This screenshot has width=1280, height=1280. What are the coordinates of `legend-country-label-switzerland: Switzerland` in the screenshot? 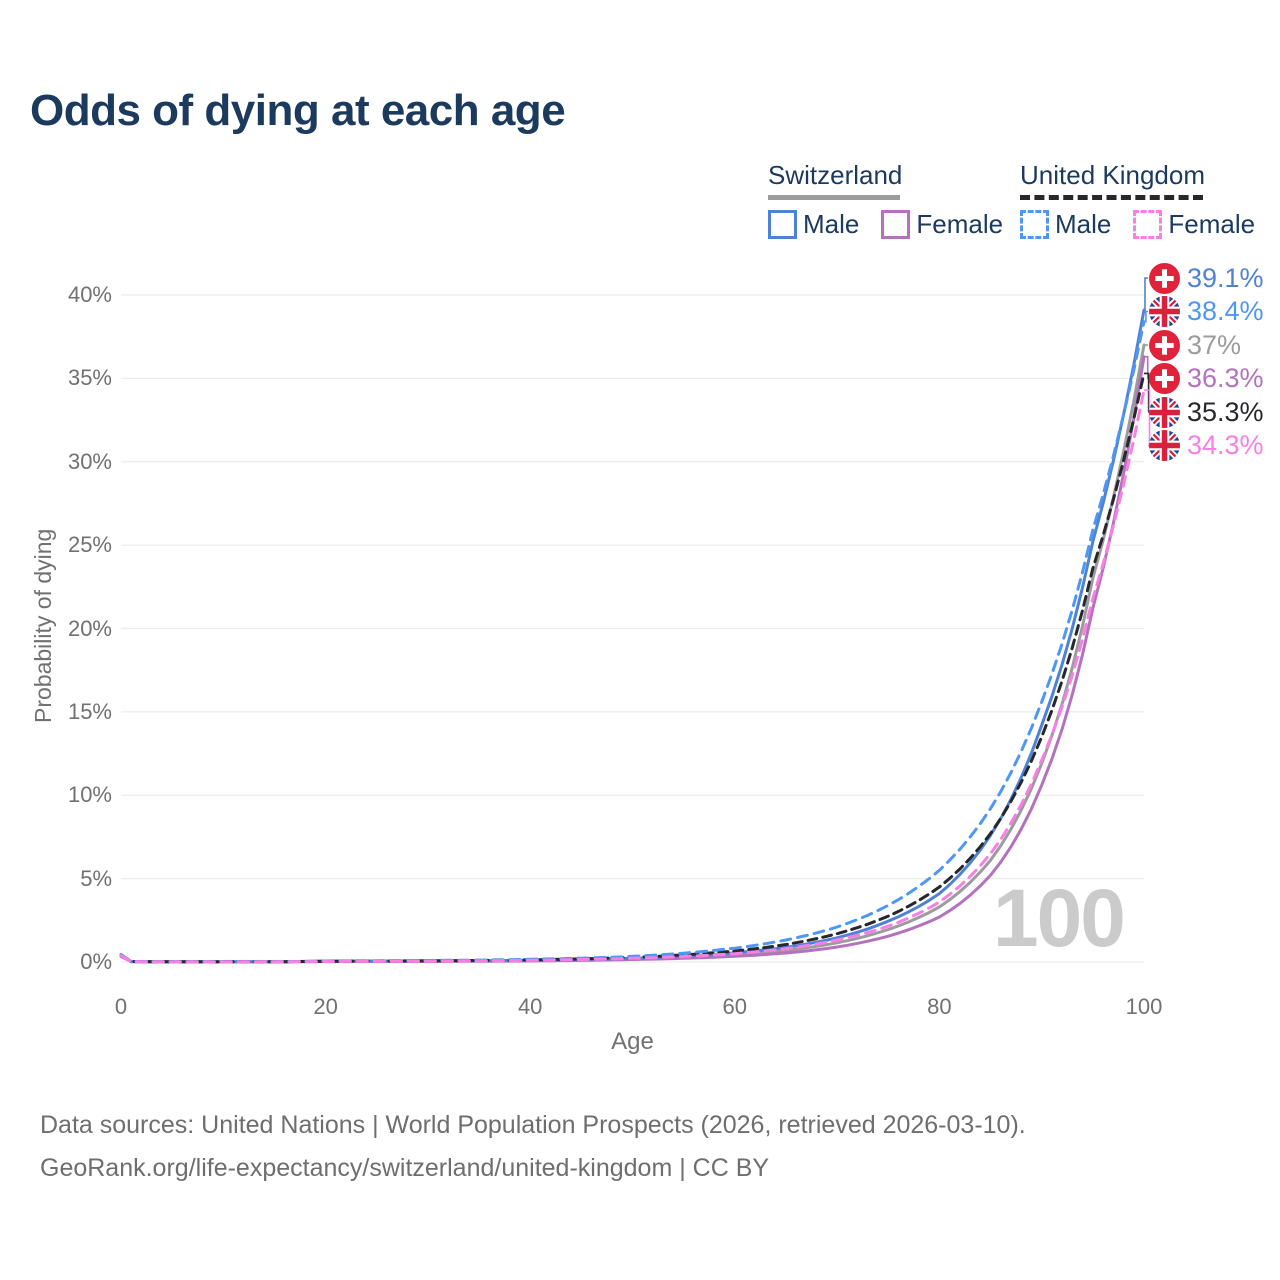 It's located at (835, 175).